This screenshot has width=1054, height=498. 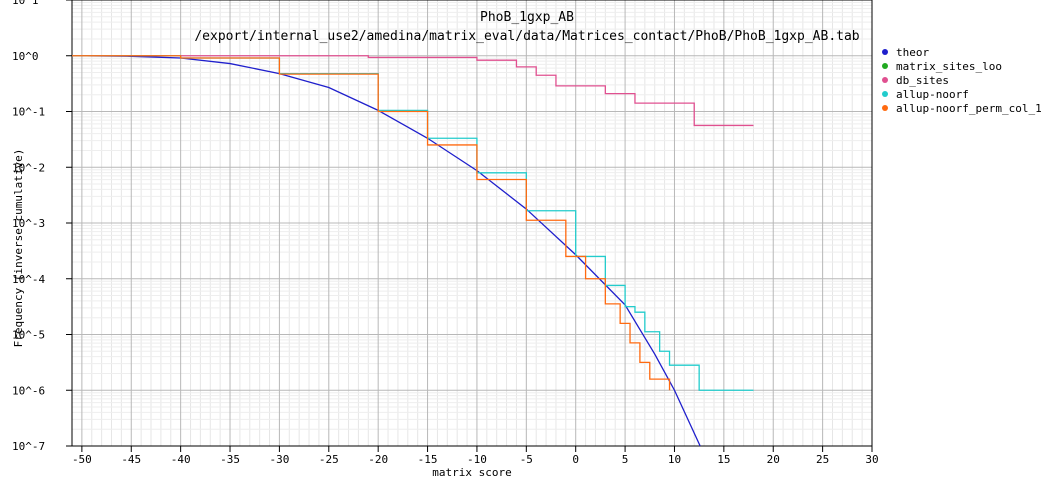 What do you see at coordinates (25, 56) in the screenshot?
I see `y-tick-label: 10^0` at bounding box center [25, 56].